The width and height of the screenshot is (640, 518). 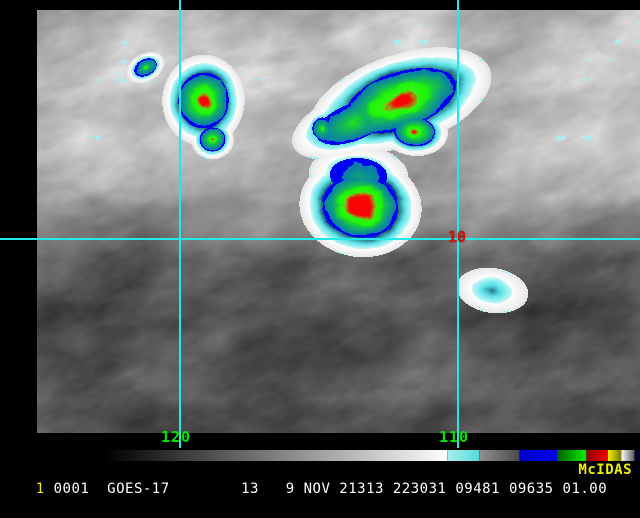 I want to click on latitude-gridline, so click(x=320, y=239).